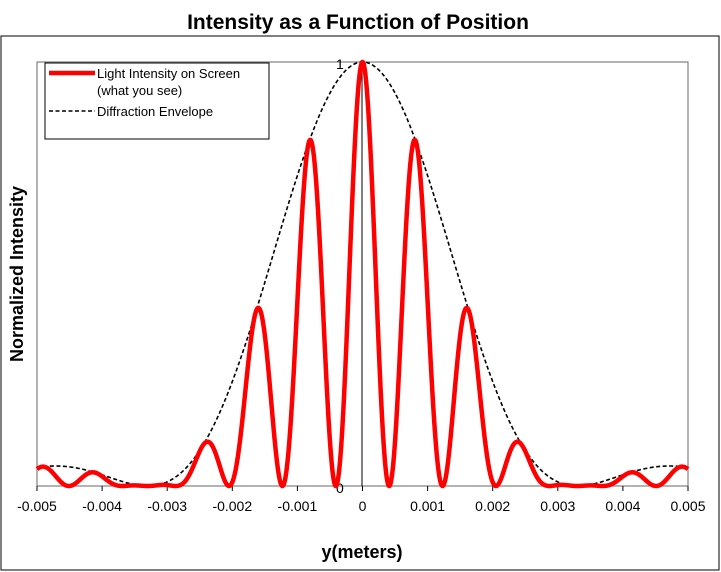 The height and width of the screenshot is (572, 721). What do you see at coordinates (622, 506) in the screenshot?
I see `x-tick-label-9: 0.004` at bounding box center [622, 506].